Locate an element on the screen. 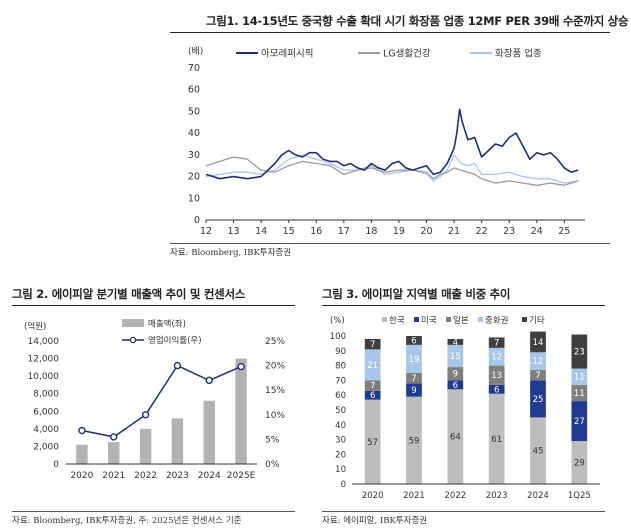 The image size is (631, 532). fig2-legend-swatch-bar is located at coordinates (133, 323).